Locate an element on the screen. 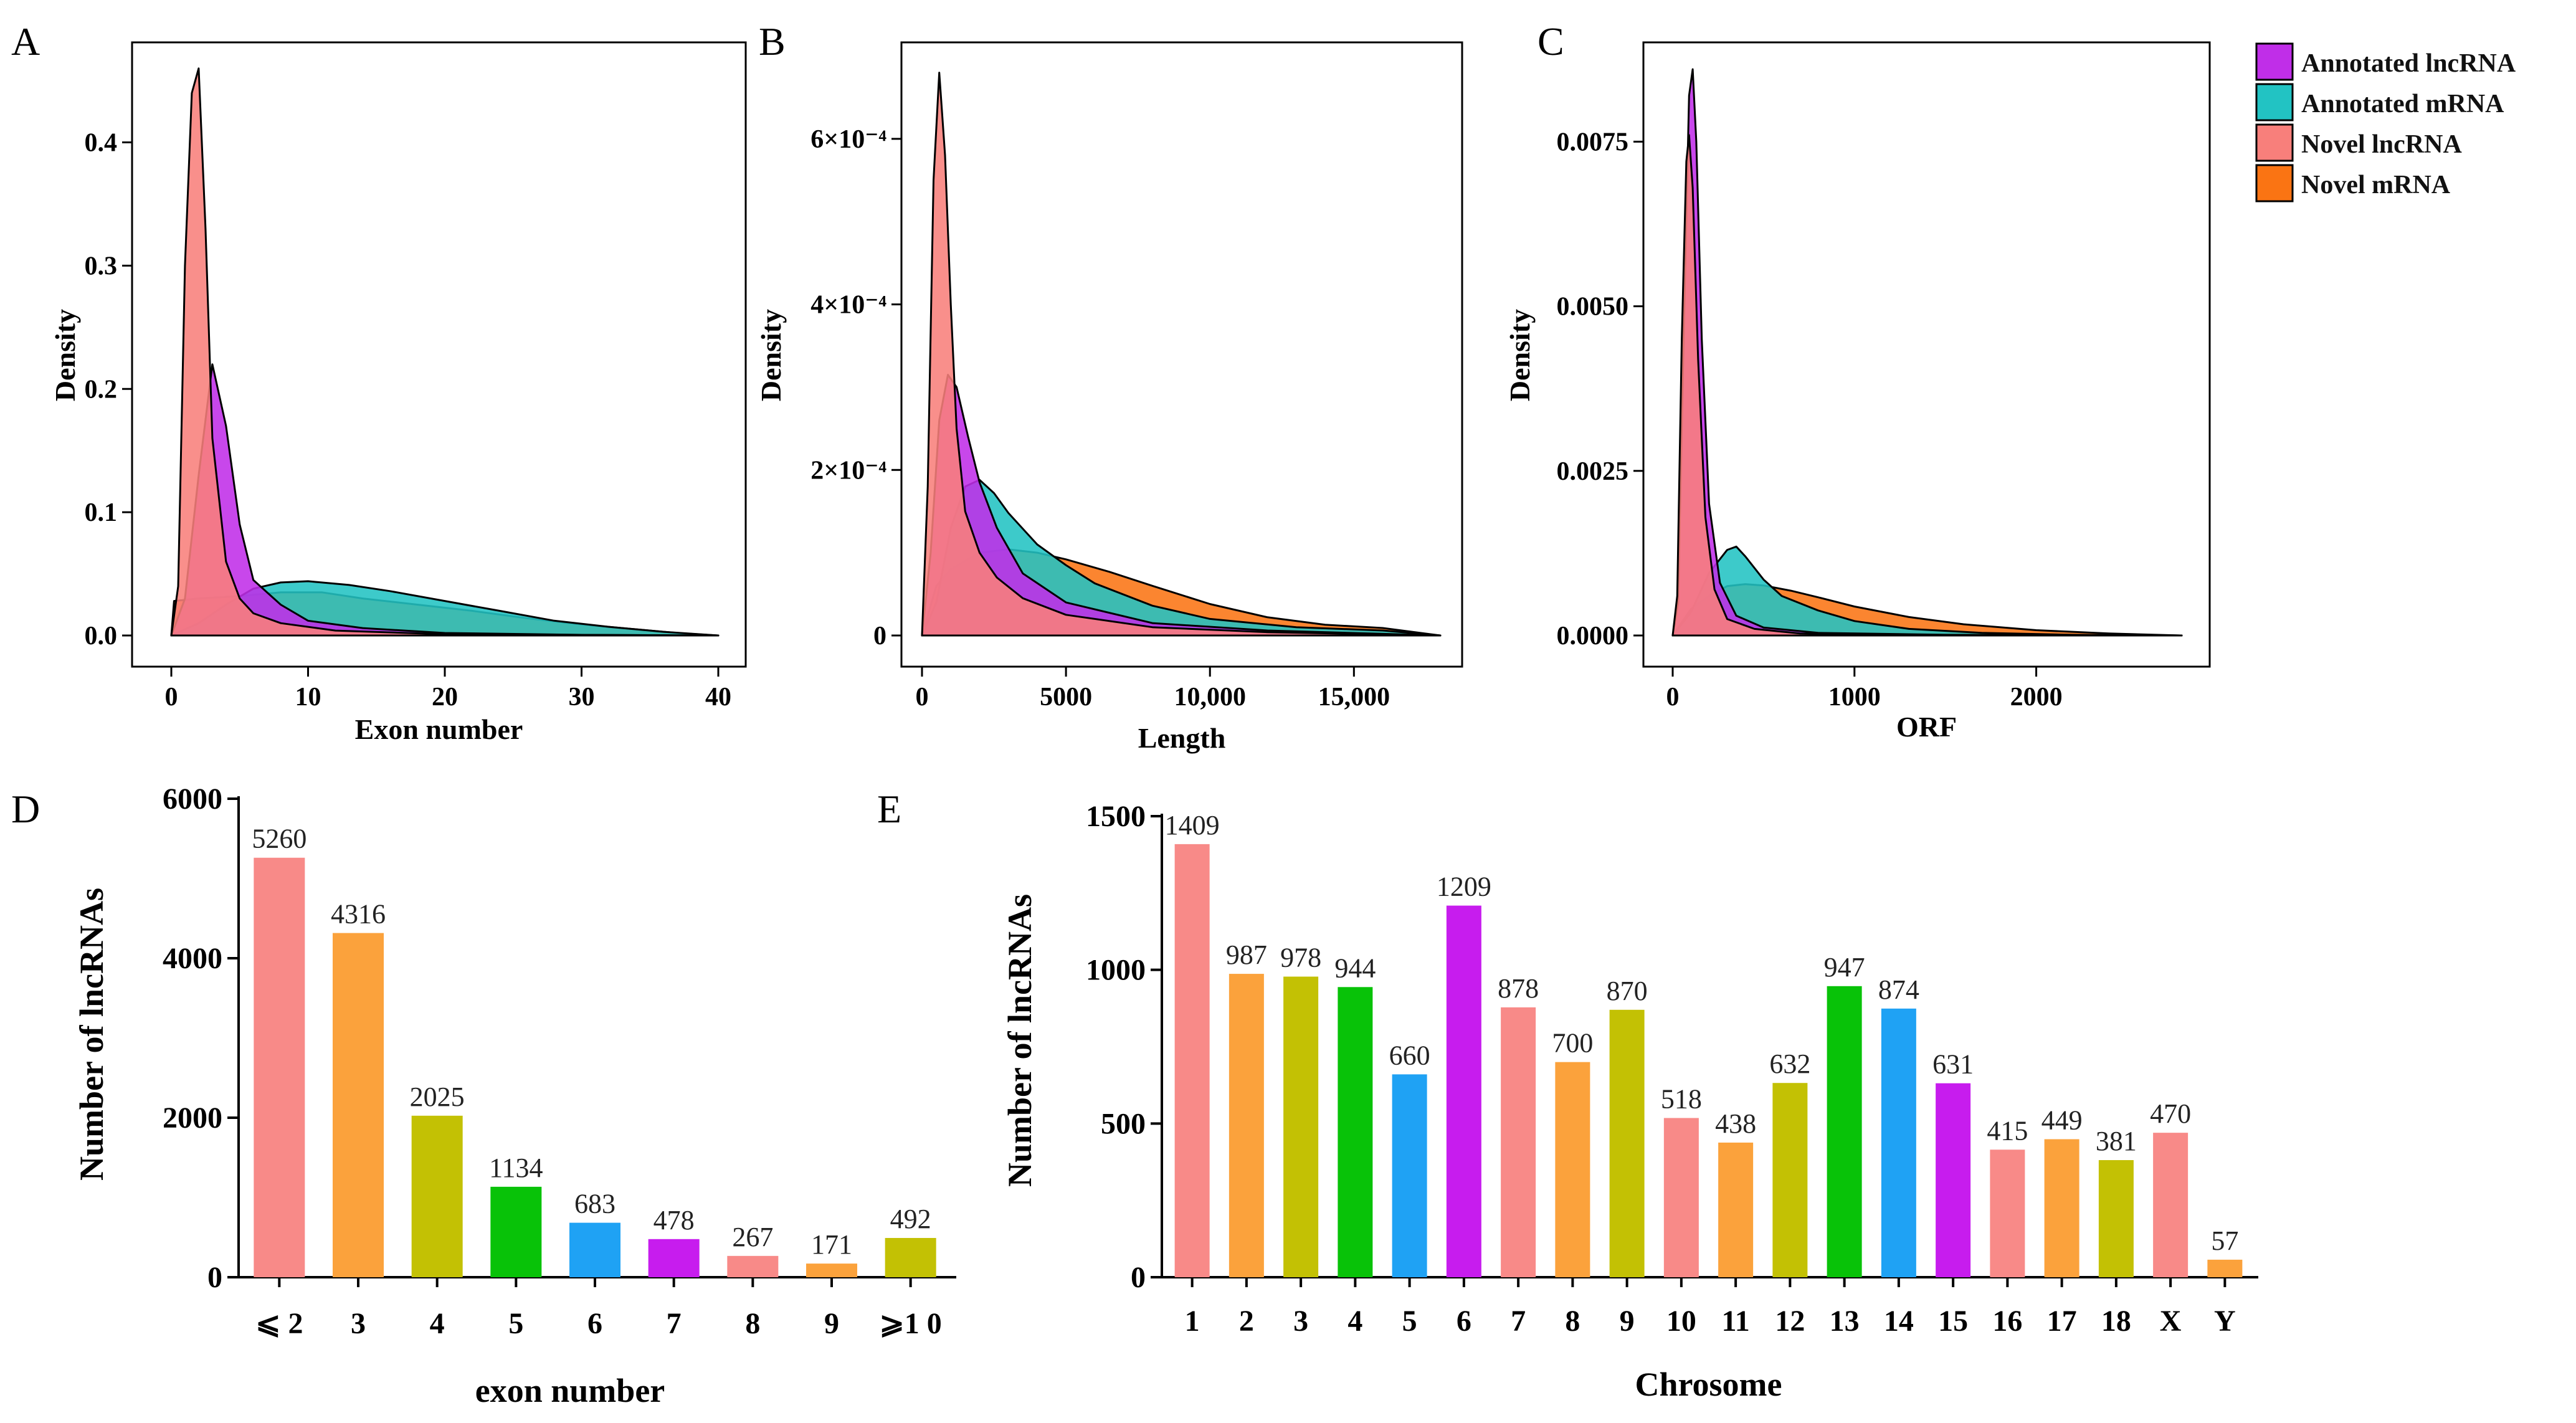 The image size is (2576, 1423). bar-x is located at coordinates (2171, 1205).